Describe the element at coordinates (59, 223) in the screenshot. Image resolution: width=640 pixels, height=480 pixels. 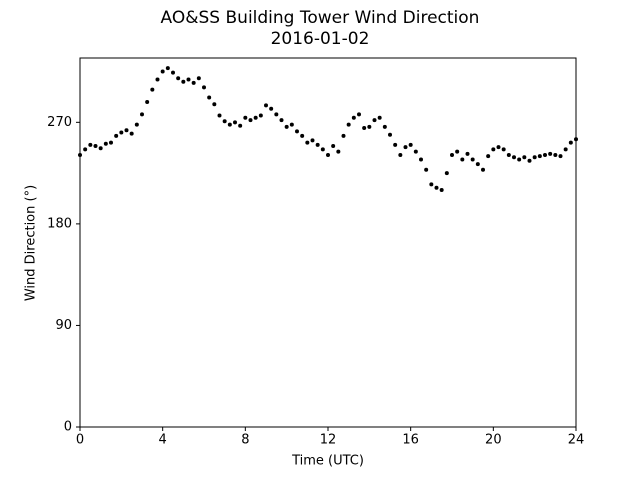
I see `y-tick-label: 180` at that location.